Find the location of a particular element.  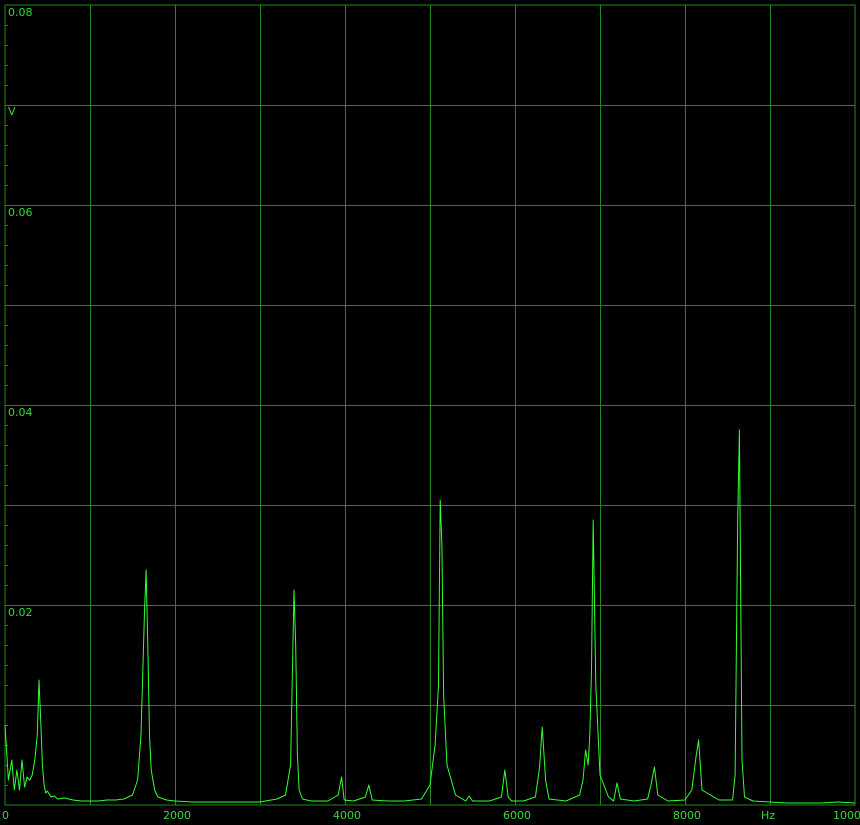

x-tick-label-8000: 8000 is located at coordinates (687, 815).